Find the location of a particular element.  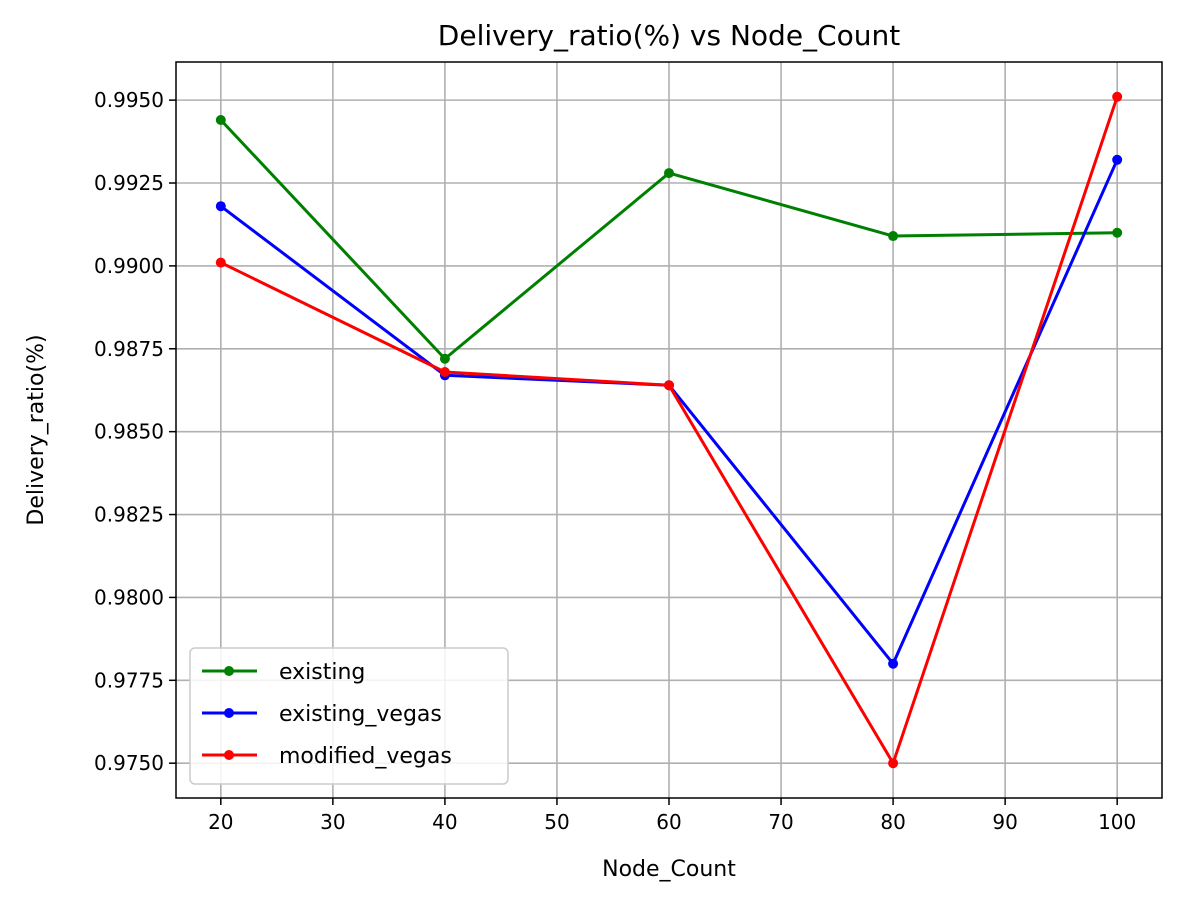

x-tick-label: 70 is located at coordinates (780, 822).